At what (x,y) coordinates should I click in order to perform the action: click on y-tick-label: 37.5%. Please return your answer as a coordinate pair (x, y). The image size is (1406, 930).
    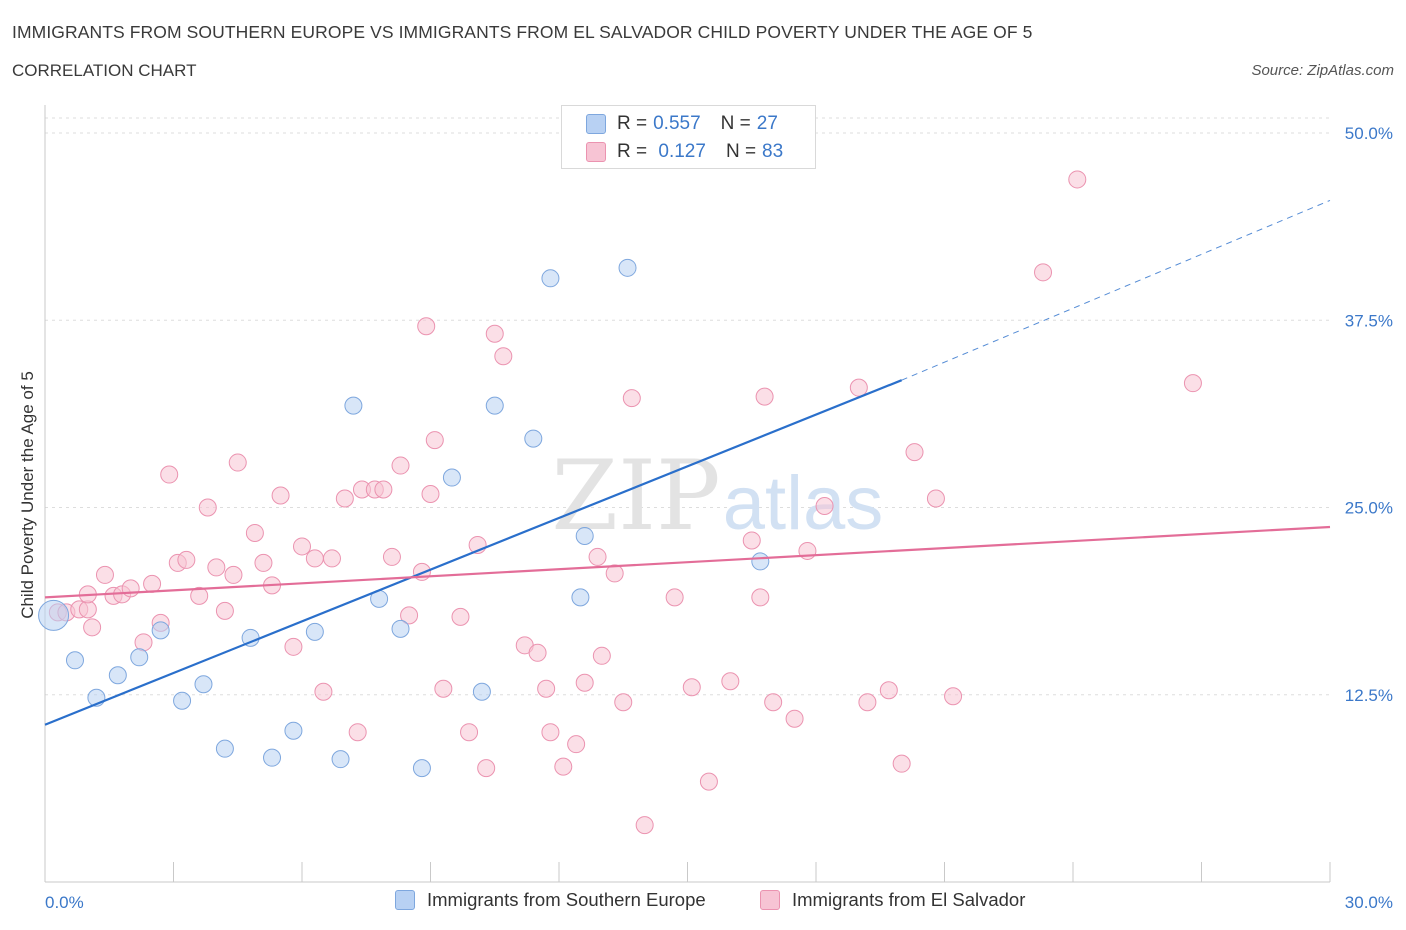
    Looking at the image, I should click on (1369, 320).